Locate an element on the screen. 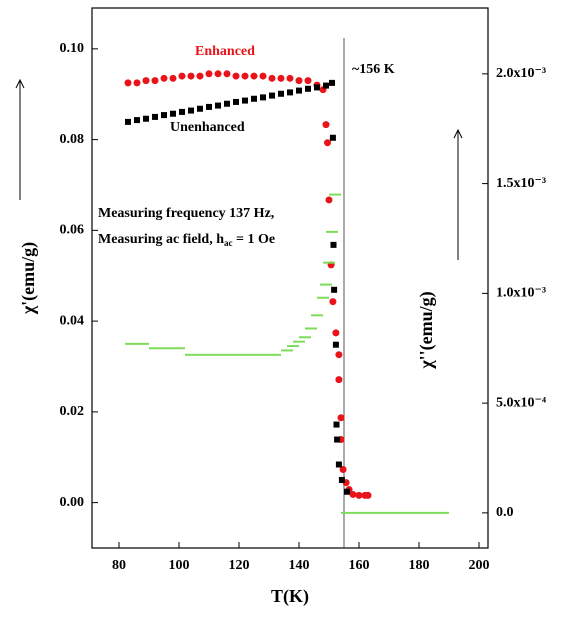 Image resolution: width=563 pixels, height=620 pixels. x-tick-label: 100 is located at coordinates (179, 565).